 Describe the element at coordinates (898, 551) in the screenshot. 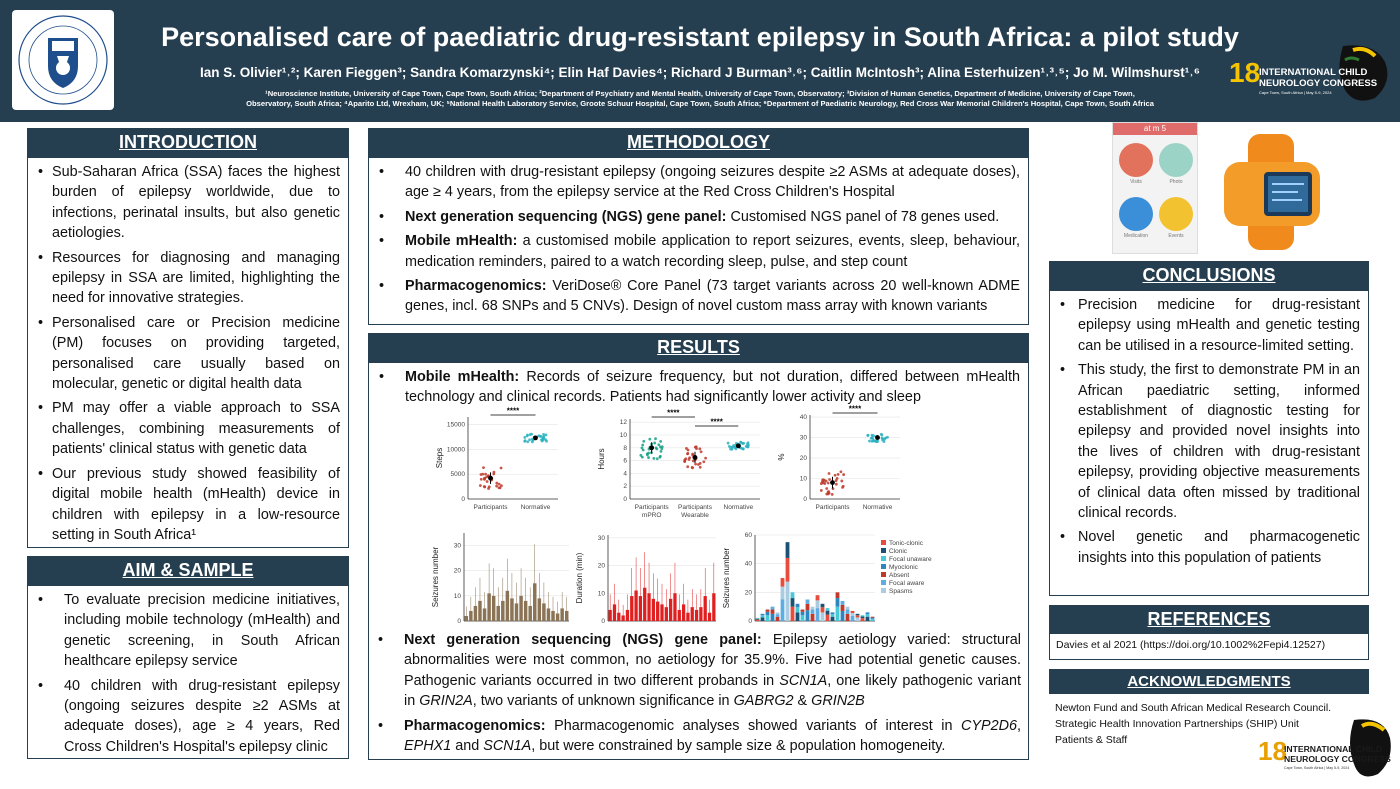

I see `legend-label: Clonic` at that location.